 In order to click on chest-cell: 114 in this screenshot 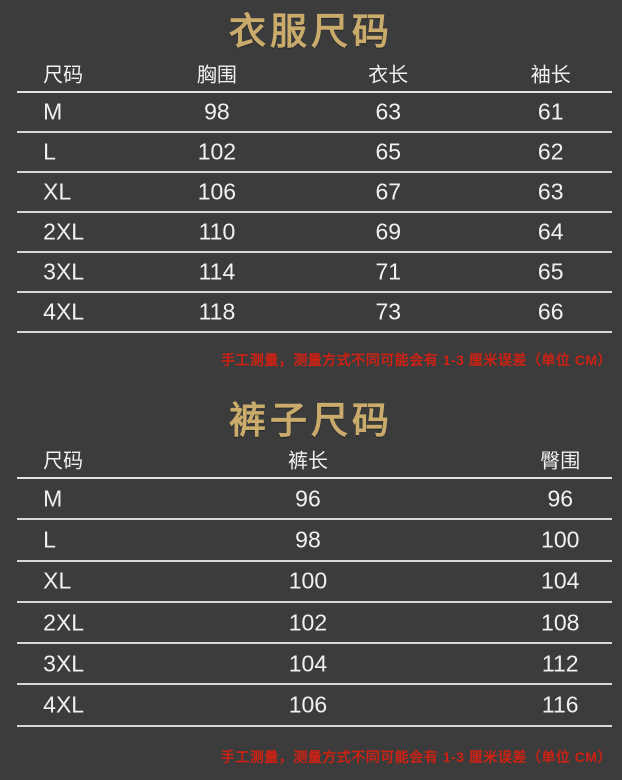, I will do `click(217, 271)`.